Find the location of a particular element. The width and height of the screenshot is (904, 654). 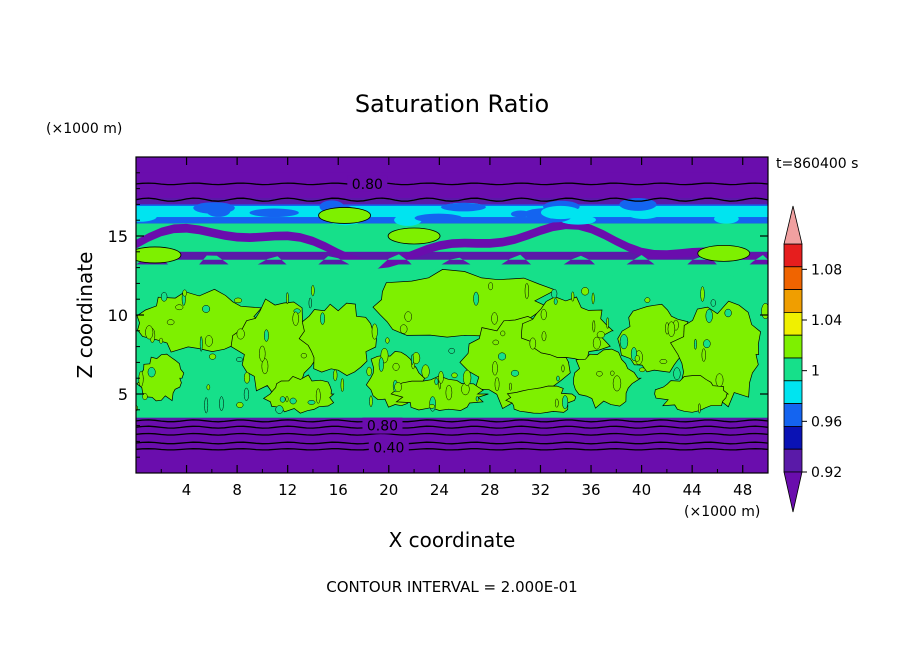

y-tick-label: 10 is located at coordinates (118, 315).